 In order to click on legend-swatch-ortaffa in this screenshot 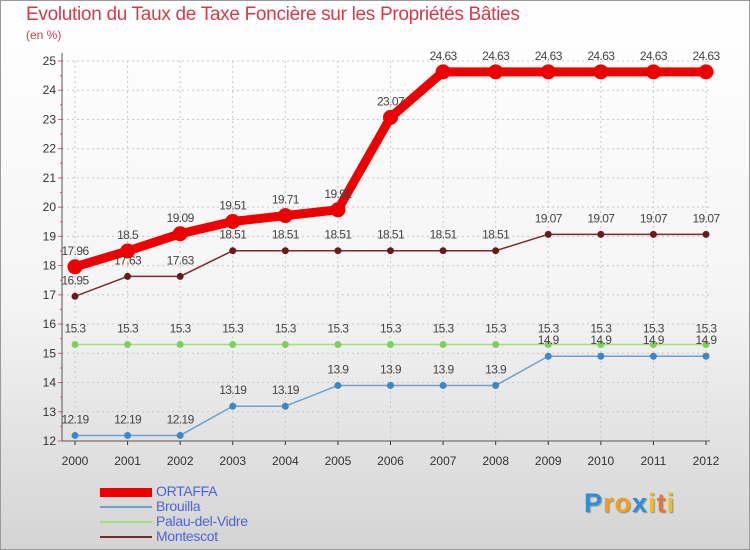, I will do `click(126, 492)`.